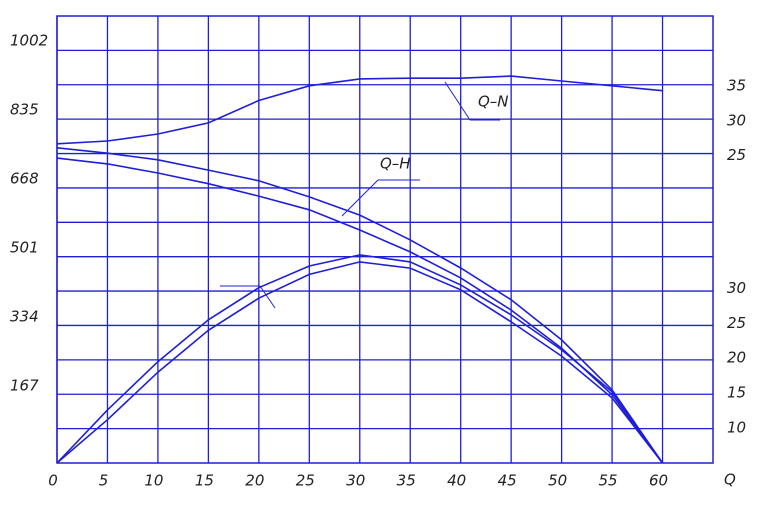  I want to click on x-tick-label: 45, so click(507, 481).